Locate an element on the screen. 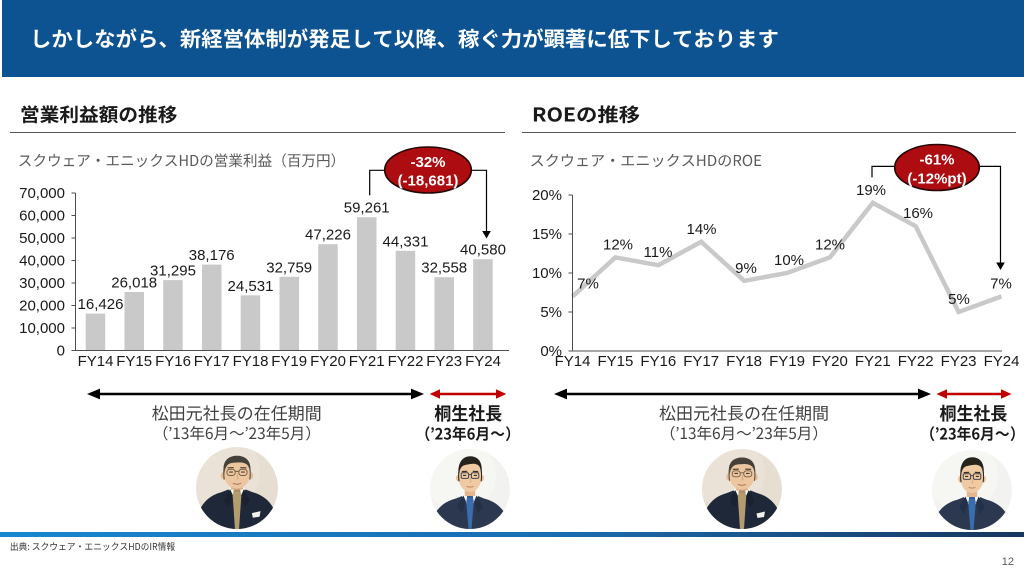  svg-text: 30,000 is located at coordinates (42, 283).